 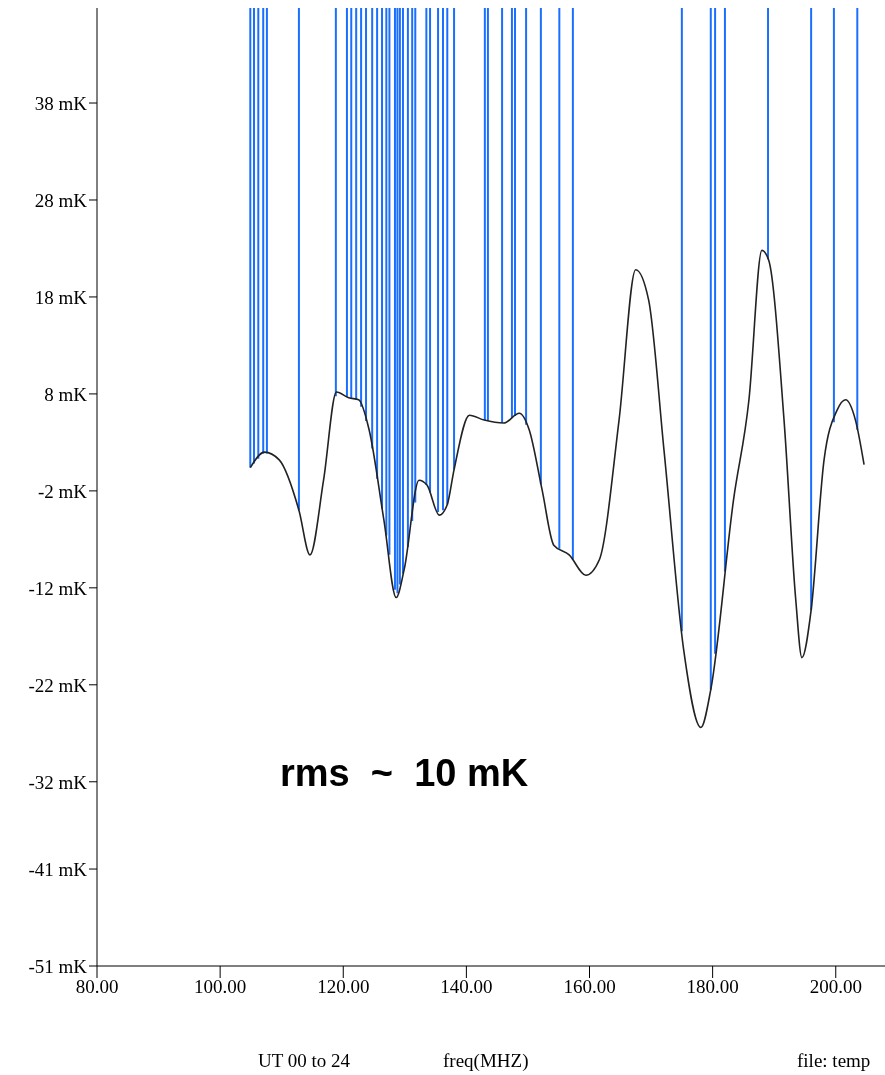 I want to click on x-tick-label: 100.00, so click(x=220, y=987).